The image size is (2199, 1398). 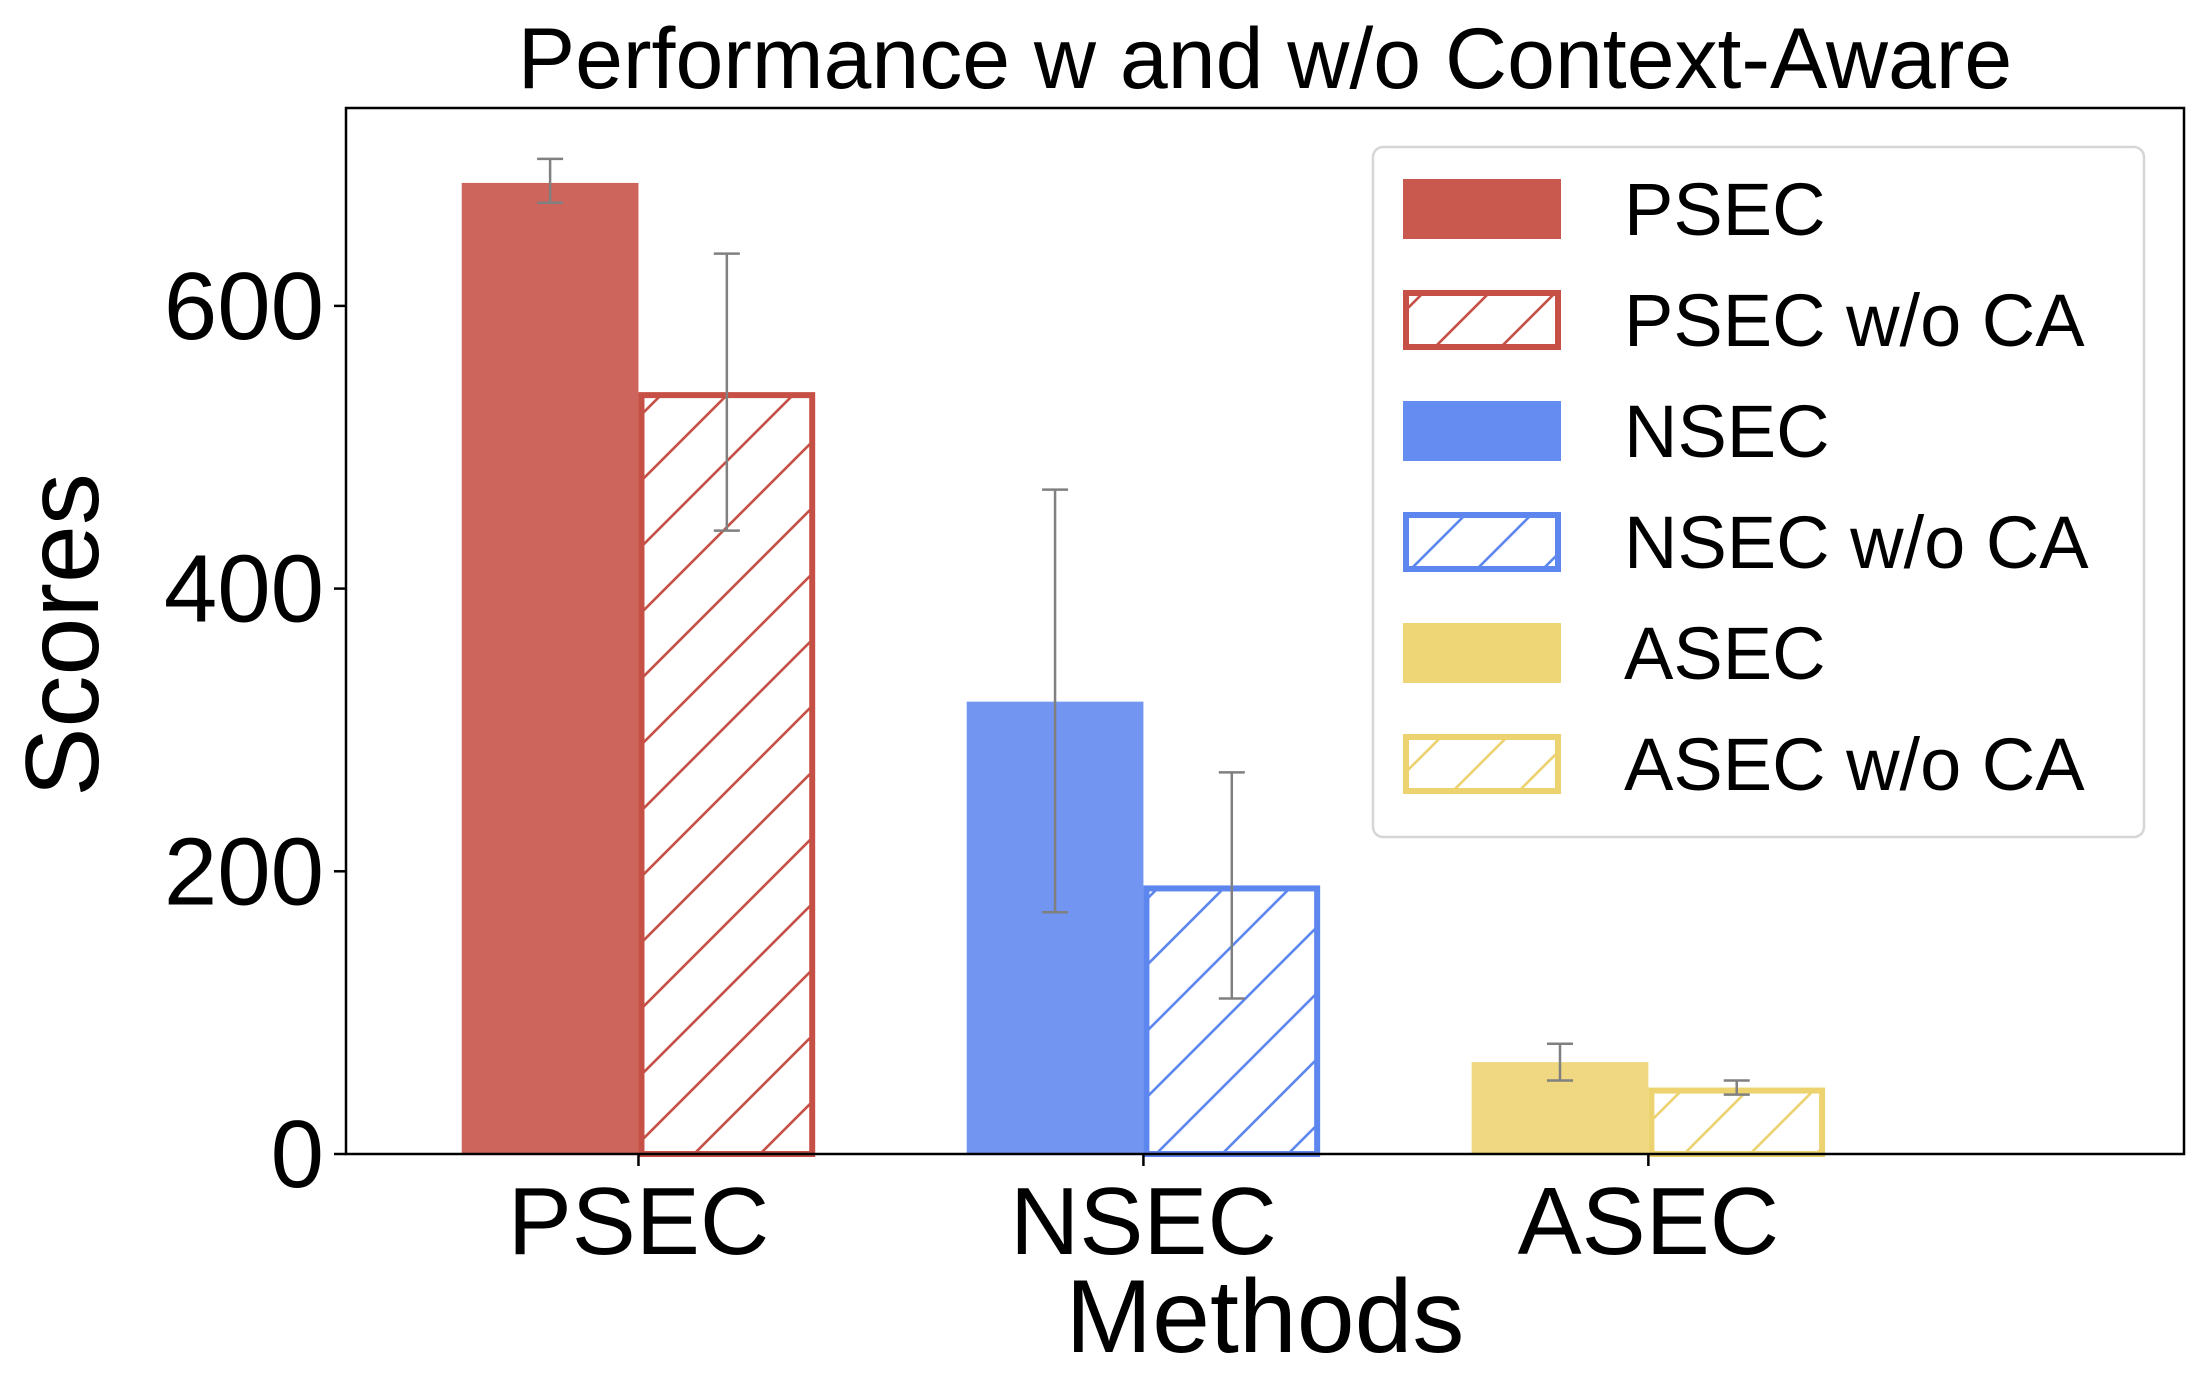 What do you see at coordinates (63, 635) in the screenshot?
I see `y-axis-label: Scores` at bounding box center [63, 635].